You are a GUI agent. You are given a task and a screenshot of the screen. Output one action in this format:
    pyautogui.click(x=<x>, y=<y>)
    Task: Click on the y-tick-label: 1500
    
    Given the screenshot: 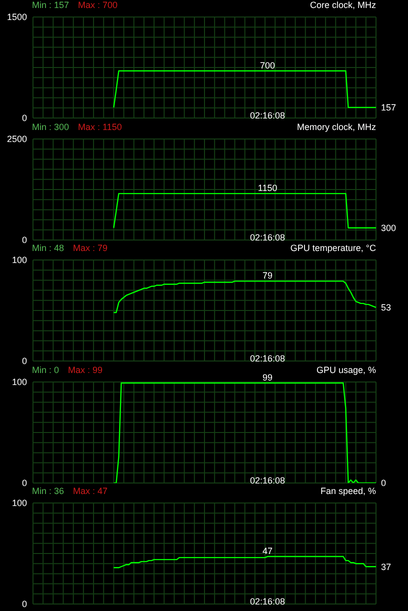 What is the action you would take?
    pyautogui.click(x=16, y=17)
    